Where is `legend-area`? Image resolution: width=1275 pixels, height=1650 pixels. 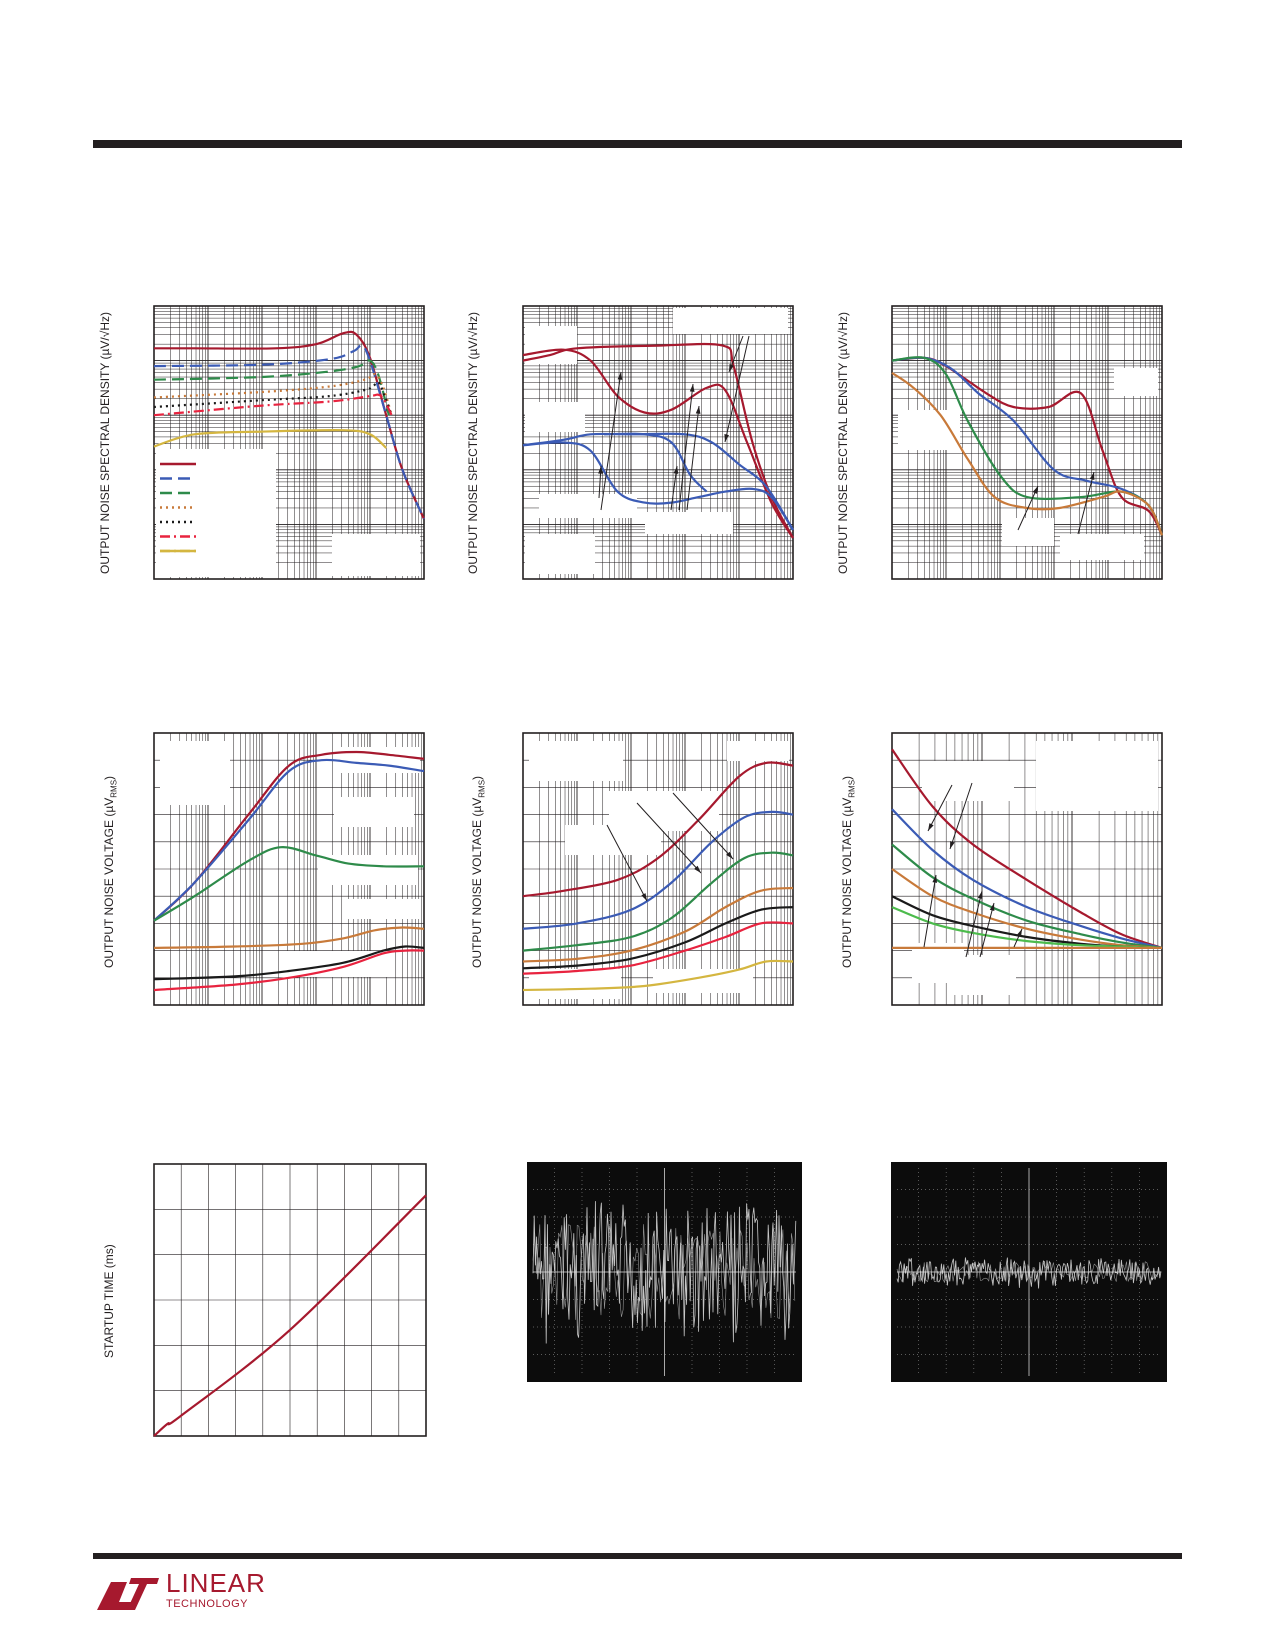
legend-area is located at coordinates (216, 513).